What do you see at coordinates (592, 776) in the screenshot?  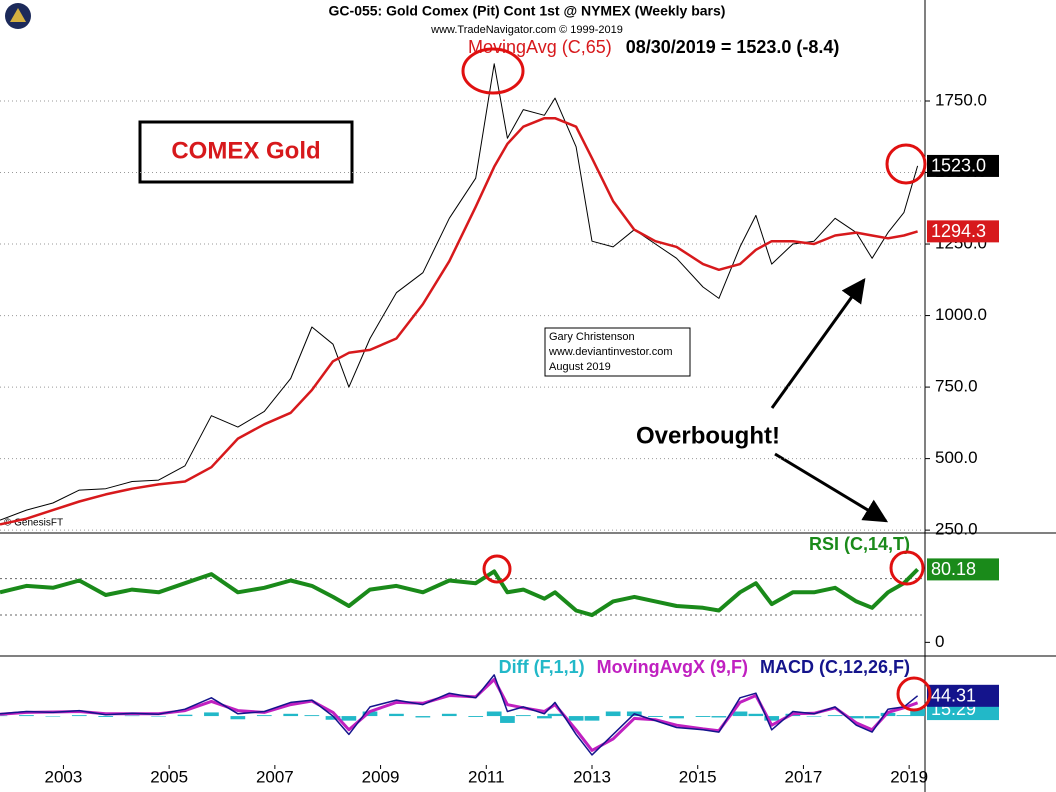 I see `x-tick-label: 2013` at bounding box center [592, 776].